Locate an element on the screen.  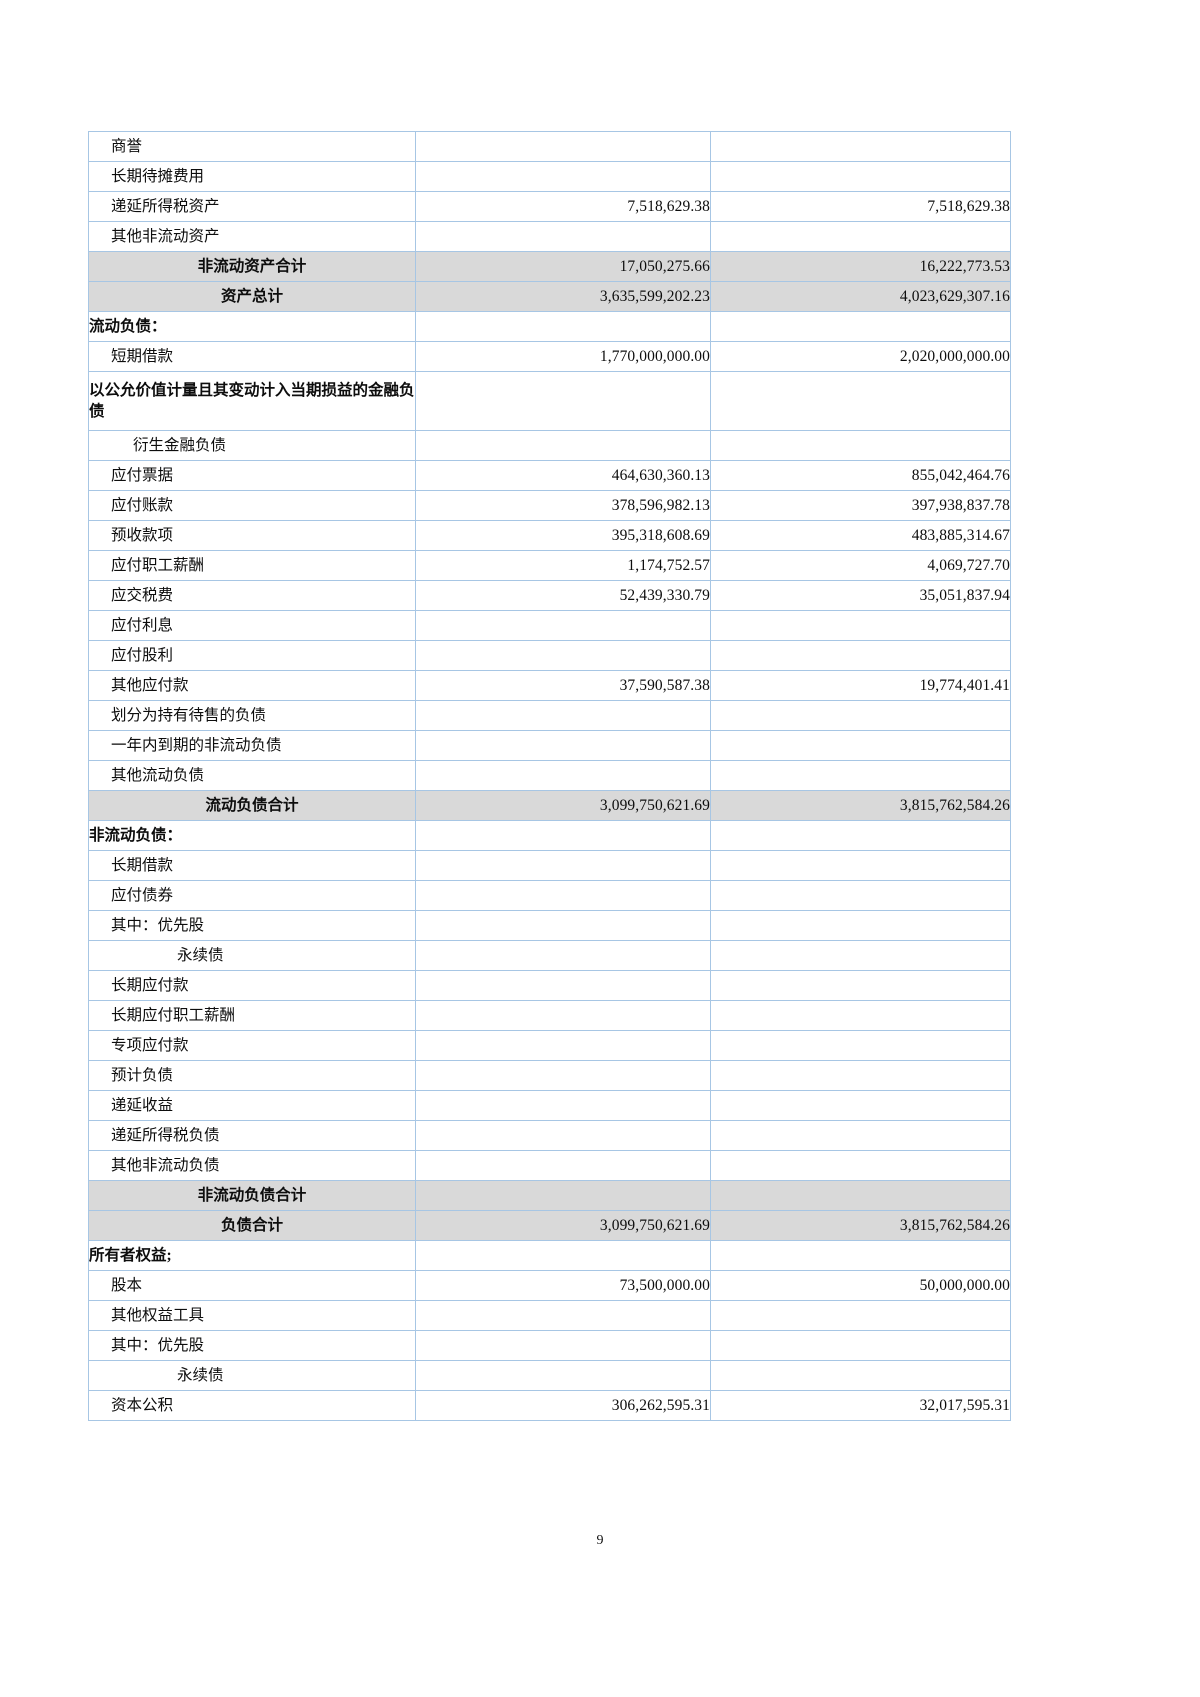
row-label-cell: 非流动负债合计 is located at coordinates (252, 1195).